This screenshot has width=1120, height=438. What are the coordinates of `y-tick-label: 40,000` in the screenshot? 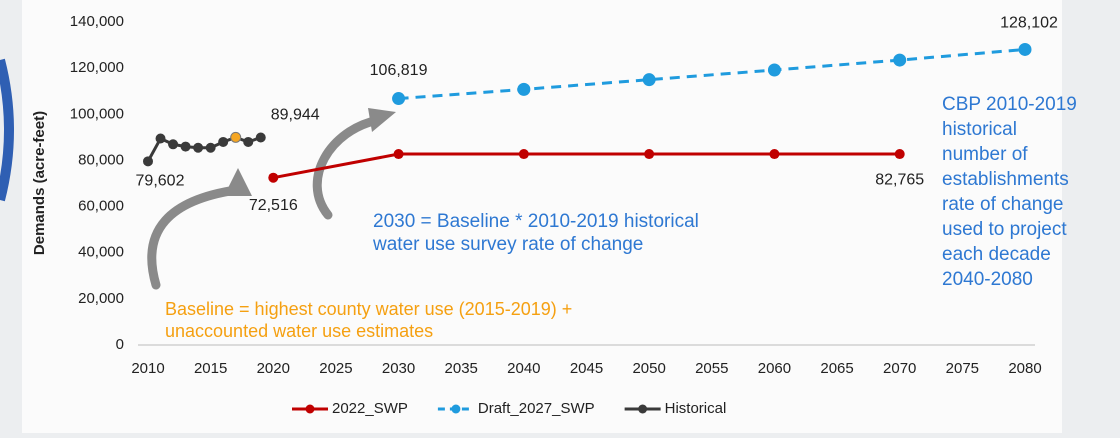 It's located at (101, 252).